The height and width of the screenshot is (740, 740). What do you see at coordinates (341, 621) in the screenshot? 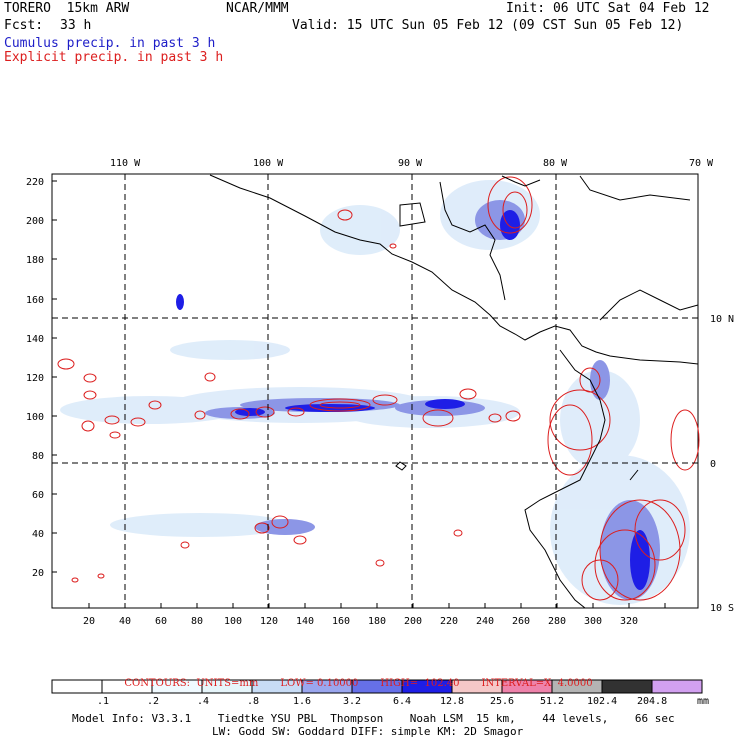
I see `x-tick-label: 160` at bounding box center [341, 621].